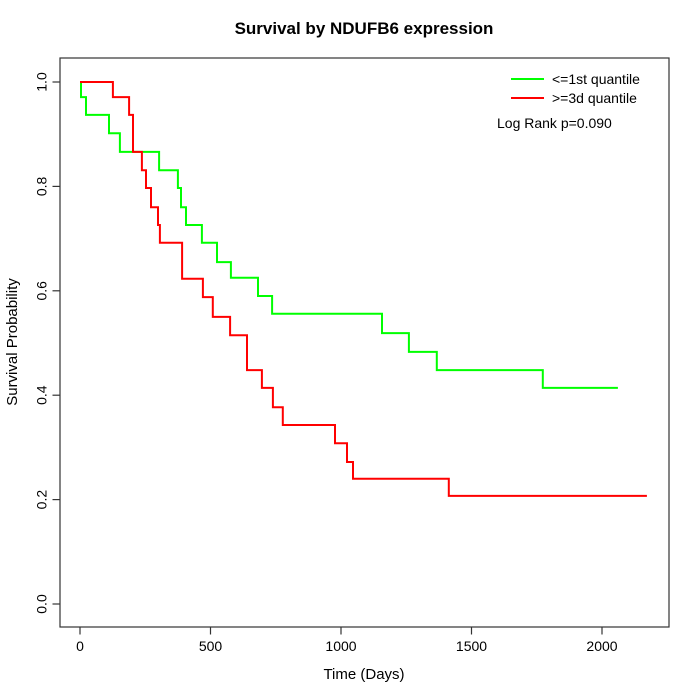 The width and height of the screenshot is (700, 700). Describe the element at coordinates (42, 395) in the screenshot. I see `y-tick-label: 0.4` at that location.